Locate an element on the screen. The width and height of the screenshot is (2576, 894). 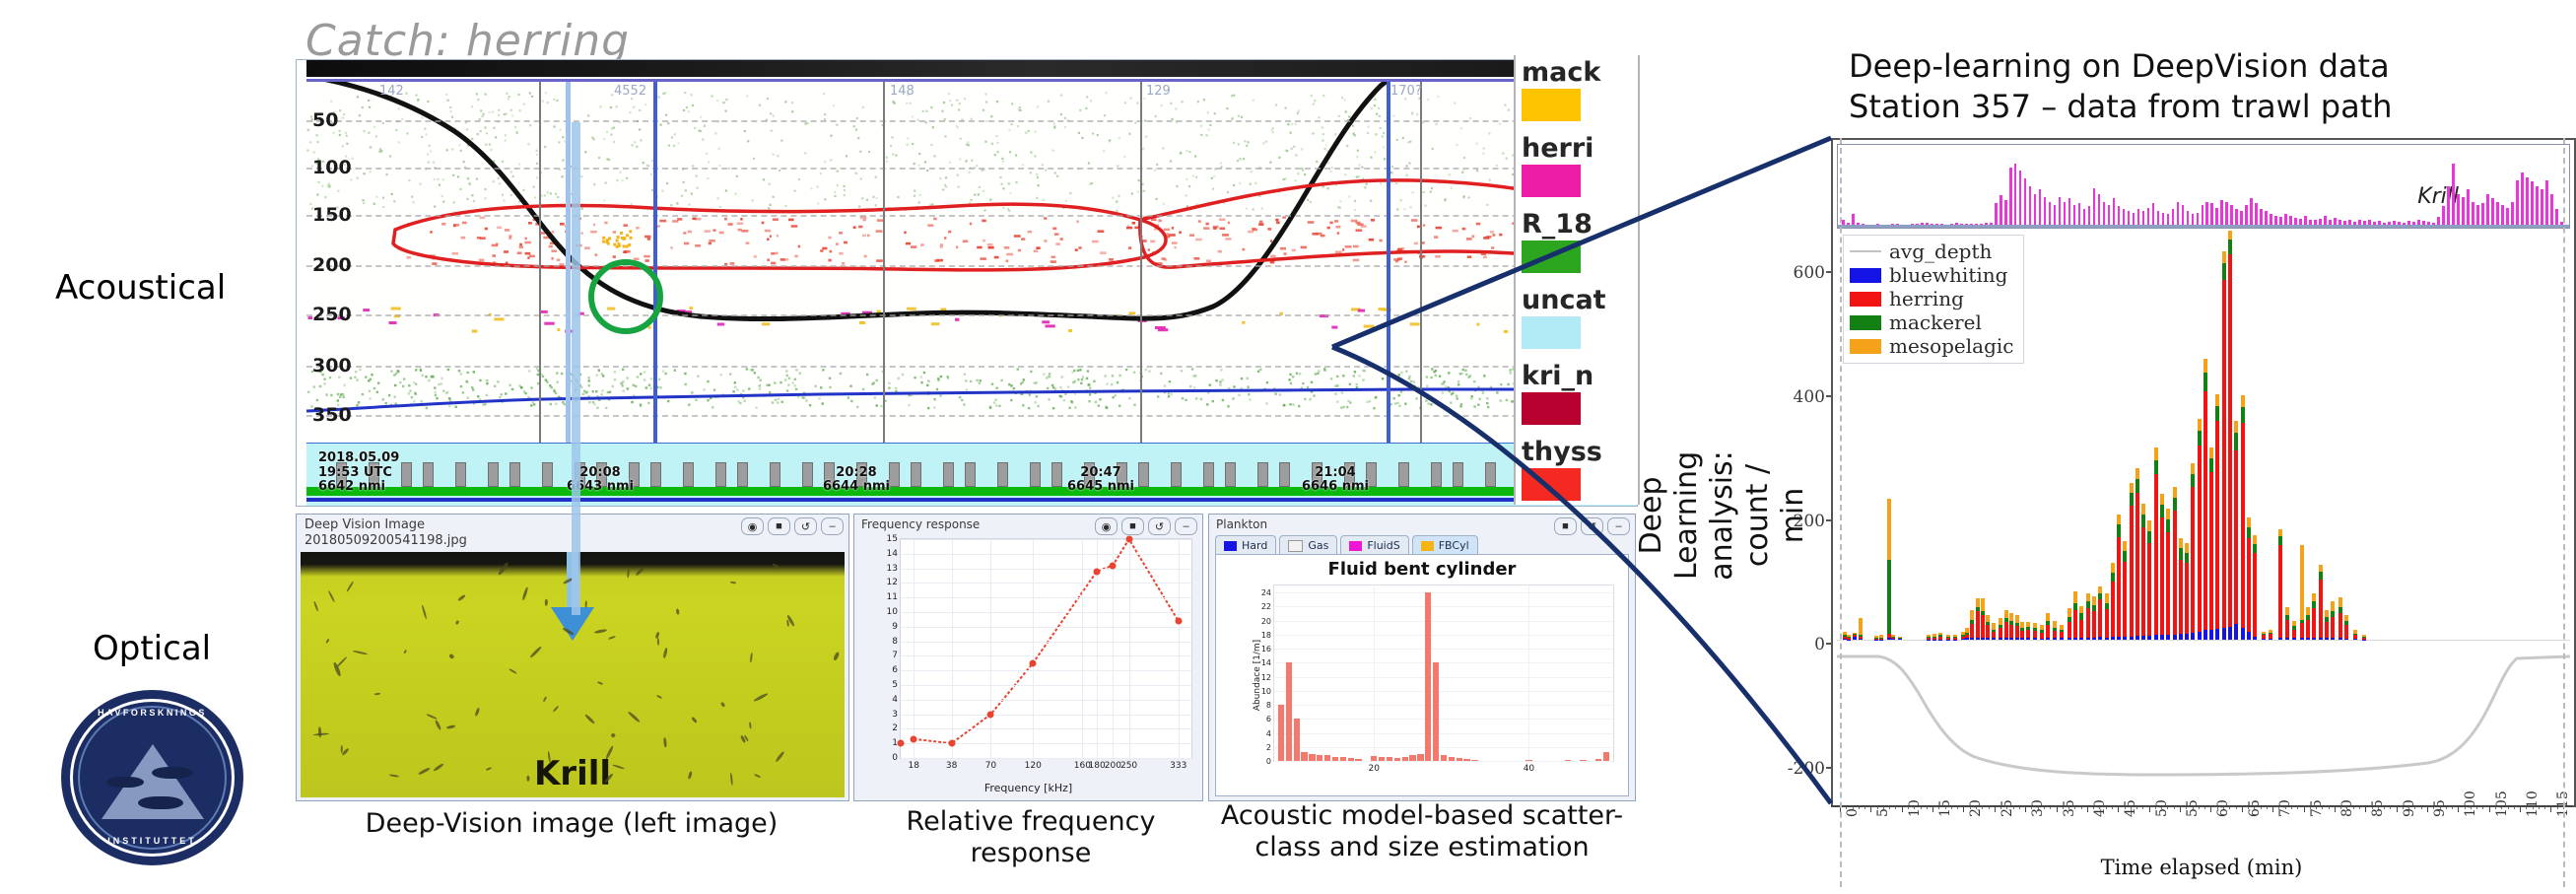
legend-item-mack: mack is located at coordinates (1580, 90).